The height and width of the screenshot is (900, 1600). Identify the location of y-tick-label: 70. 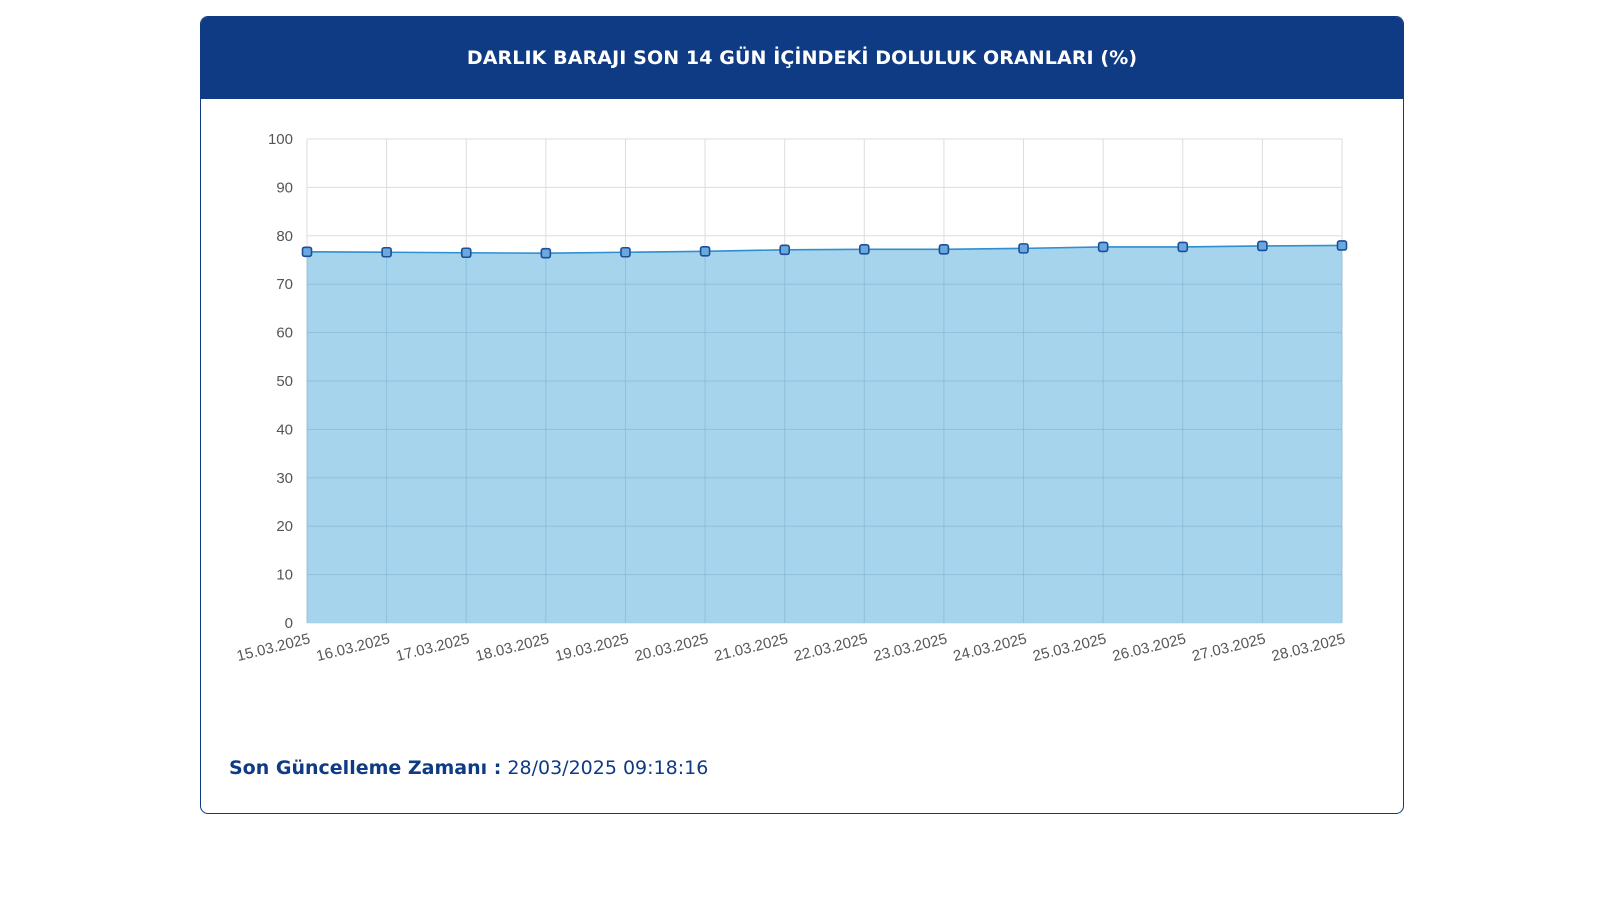
(284, 284).